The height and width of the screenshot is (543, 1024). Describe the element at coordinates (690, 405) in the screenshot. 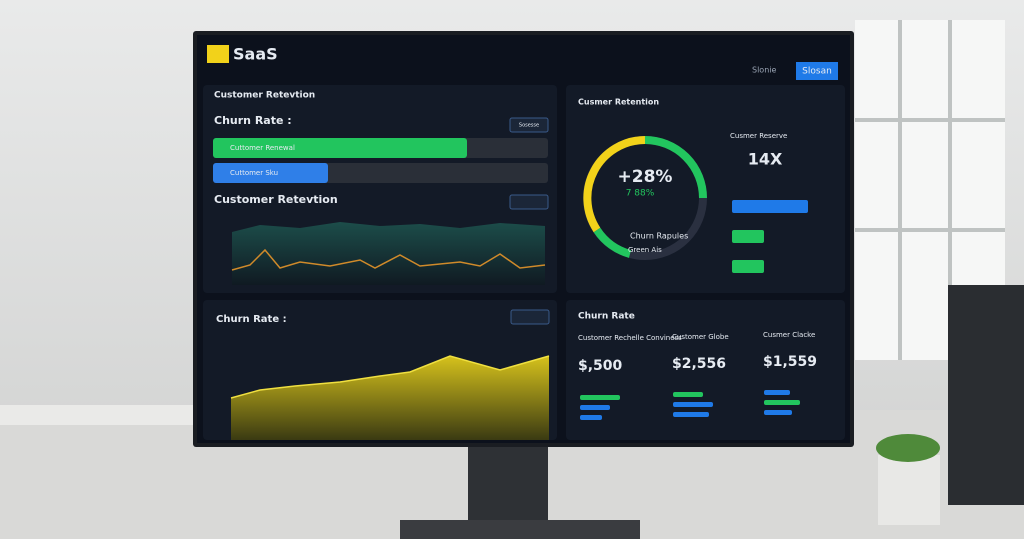

I see `mini-bars` at that location.